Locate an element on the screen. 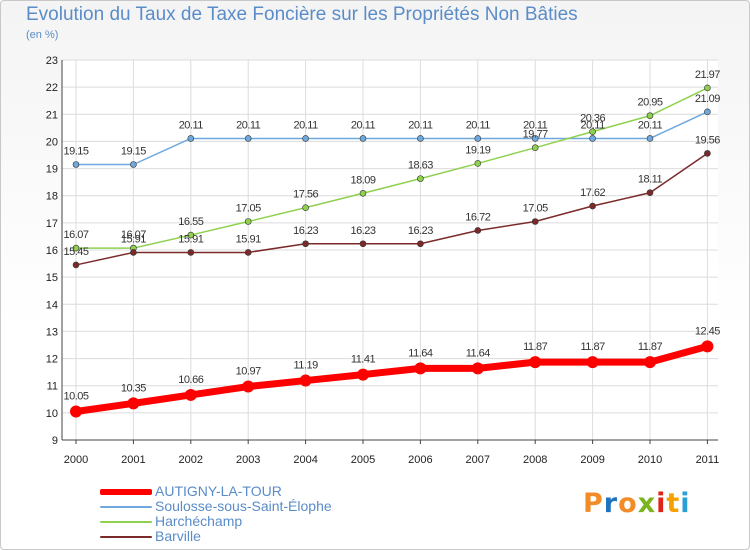  y-tick-label: 19 is located at coordinates (52, 170).